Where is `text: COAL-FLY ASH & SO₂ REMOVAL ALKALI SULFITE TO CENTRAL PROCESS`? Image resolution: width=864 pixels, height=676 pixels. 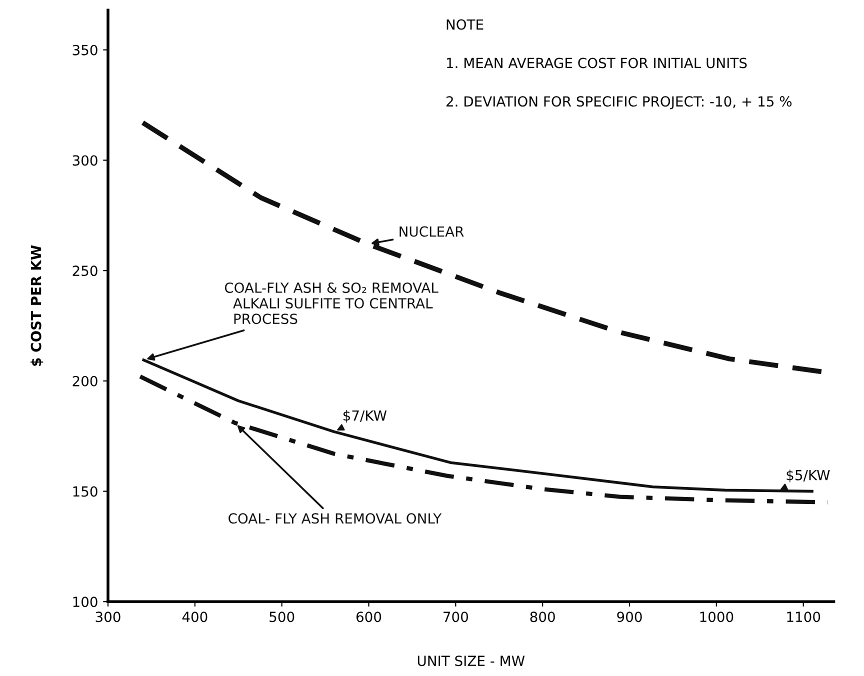 text: COAL-FLY ASH & SO₂ REMOVAL ALKALI SULFITE TO CENTRAL PROCESS is located at coordinates (331, 303).